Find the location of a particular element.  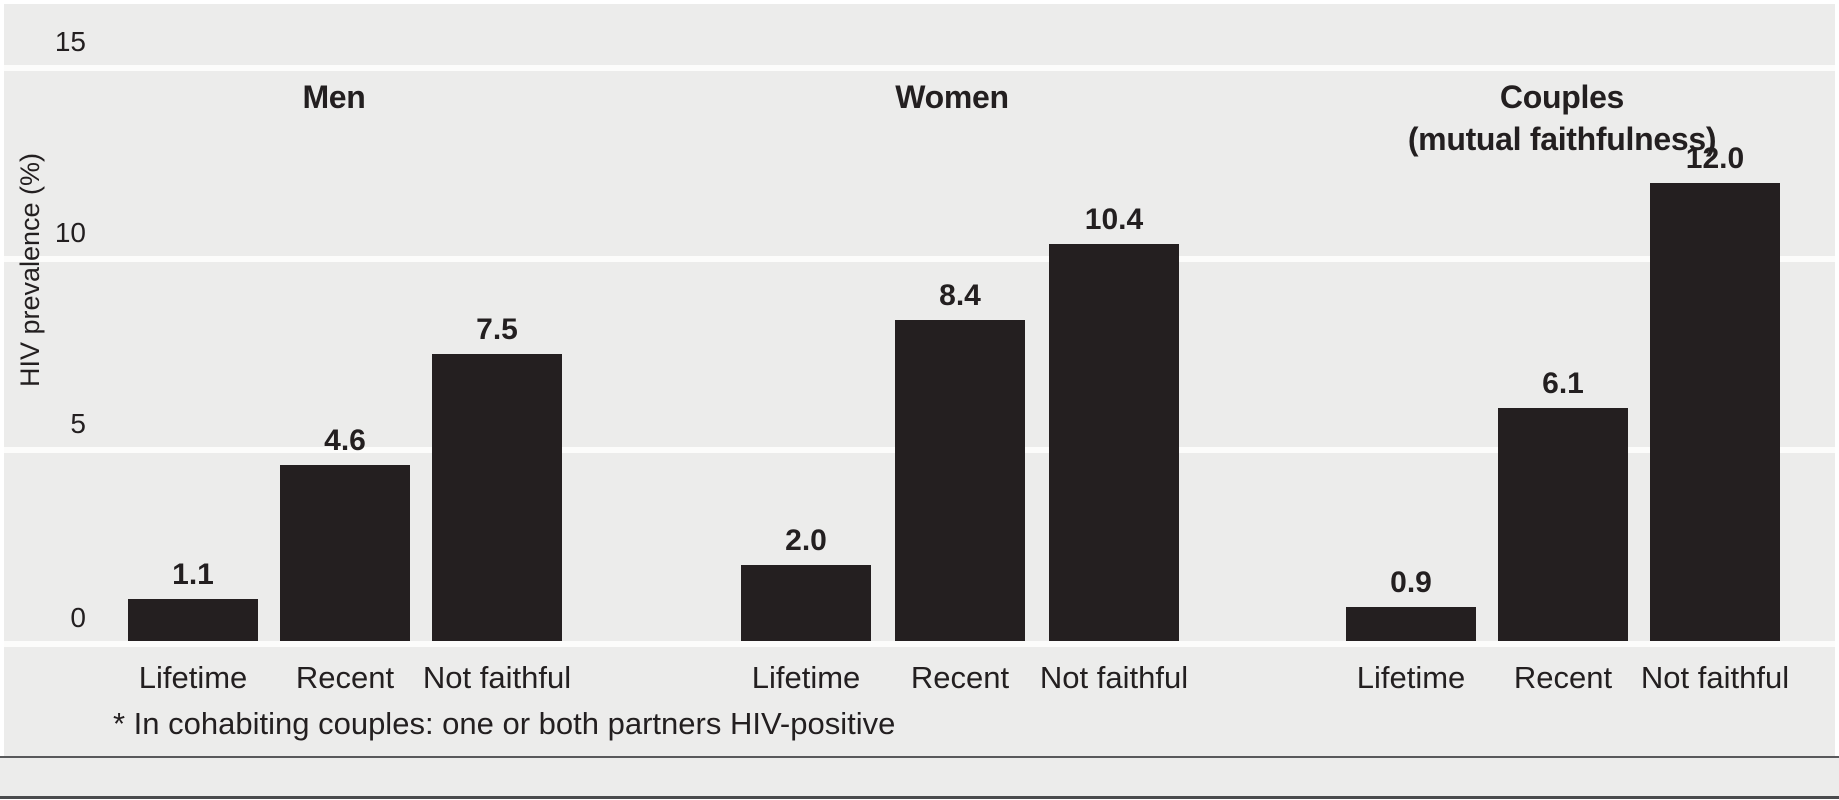

source-bar: Source: Adapted from Halperin 2007 is located at coordinates (919, 777).